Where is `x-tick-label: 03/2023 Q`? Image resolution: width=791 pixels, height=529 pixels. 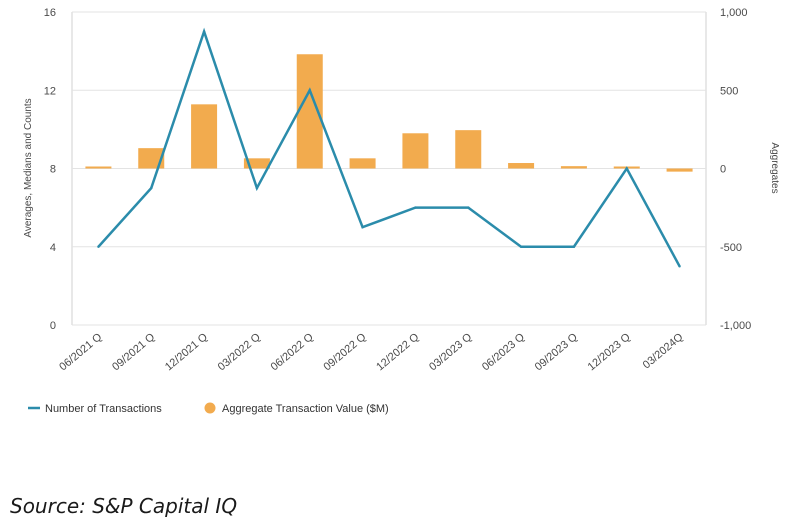
x-tick-label: 03/2023 Q is located at coordinates (450, 352).